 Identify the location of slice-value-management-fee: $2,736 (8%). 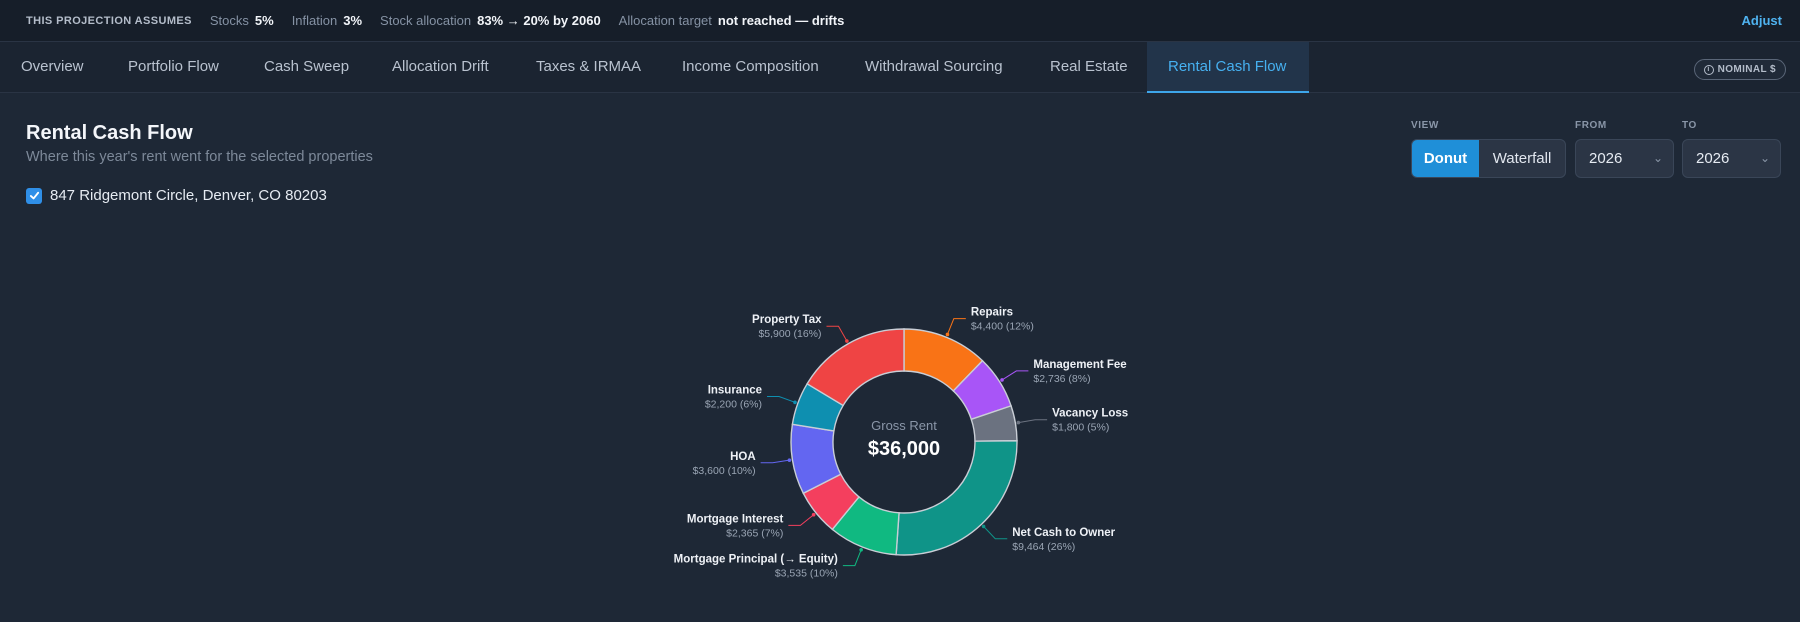
(1061, 379).